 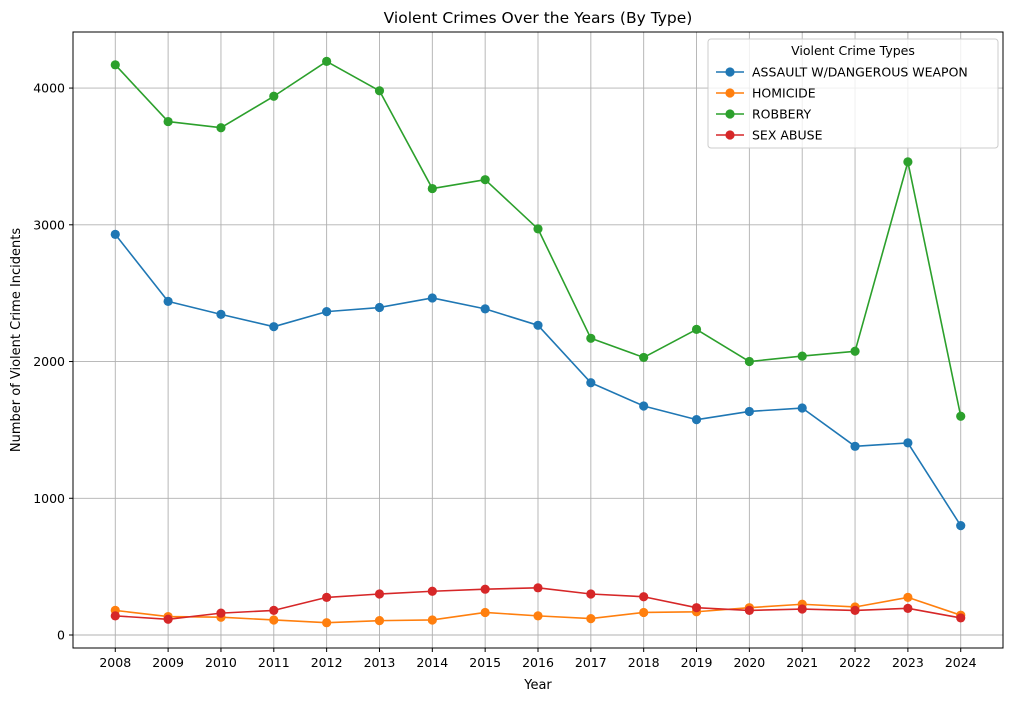 I want to click on x-tick-label: 2015, so click(x=485, y=662).